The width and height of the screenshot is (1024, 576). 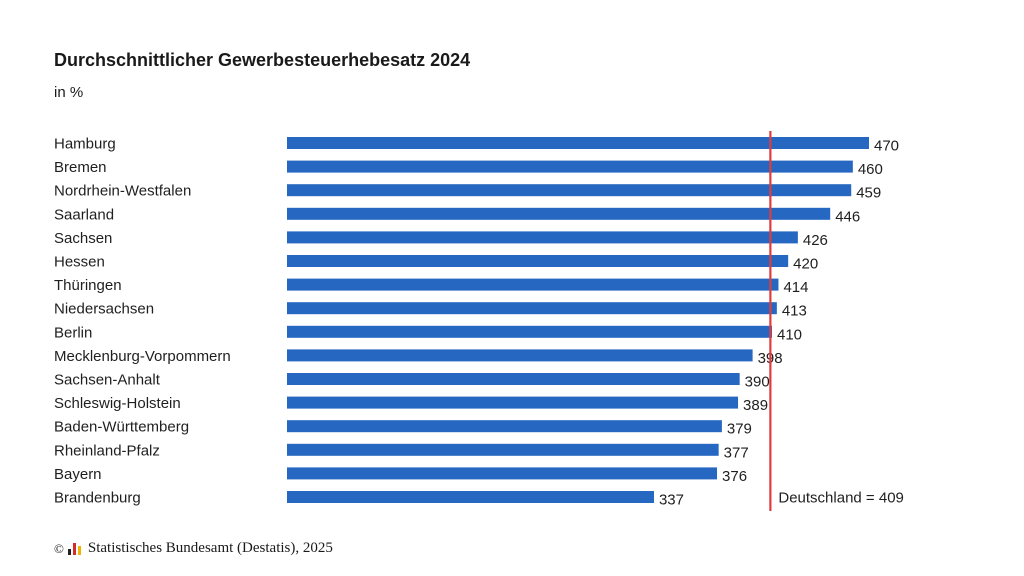 What do you see at coordinates (79, 262) in the screenshot?
I see `category-label: Hessen` at bounding box center [79, 262].